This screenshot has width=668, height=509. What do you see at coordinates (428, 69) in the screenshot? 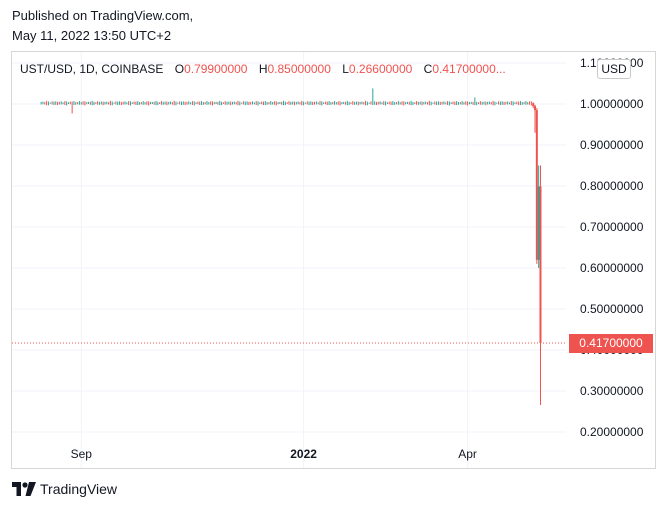
I see `legend-close-key: C` at bounding box center [428, 69].